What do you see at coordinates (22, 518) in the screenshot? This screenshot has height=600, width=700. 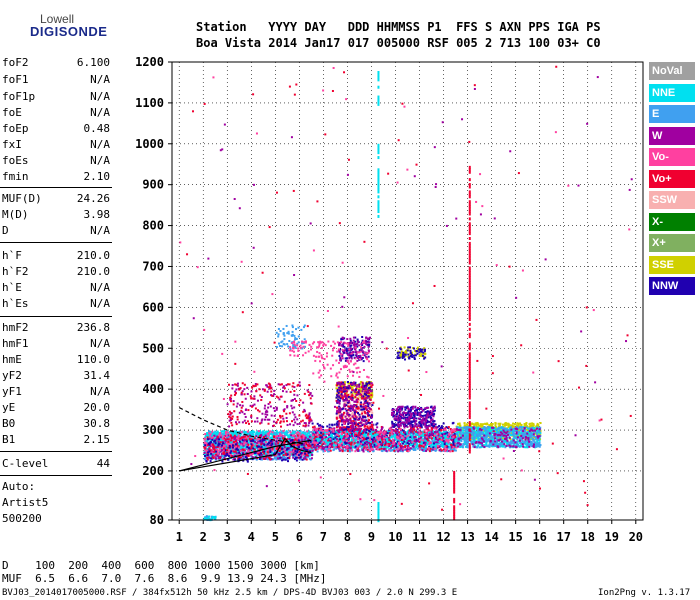 I see `auto-text: 500200` at bounding box center [22, 518].